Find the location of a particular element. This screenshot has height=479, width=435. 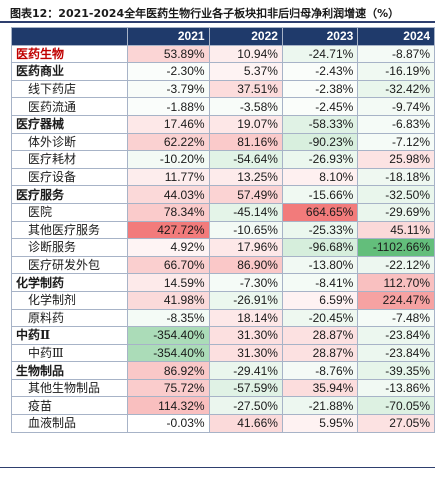

sector-name: 医疗器械 is located at coordinates (69, 124).